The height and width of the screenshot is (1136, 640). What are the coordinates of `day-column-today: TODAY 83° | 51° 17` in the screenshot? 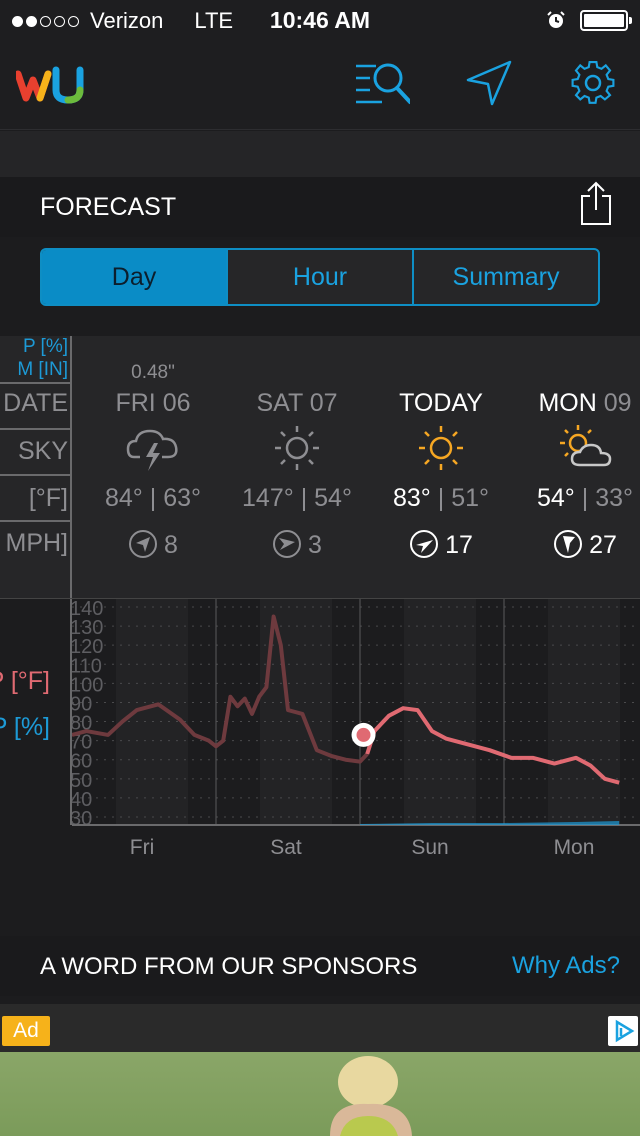 It's located at (441, 467).